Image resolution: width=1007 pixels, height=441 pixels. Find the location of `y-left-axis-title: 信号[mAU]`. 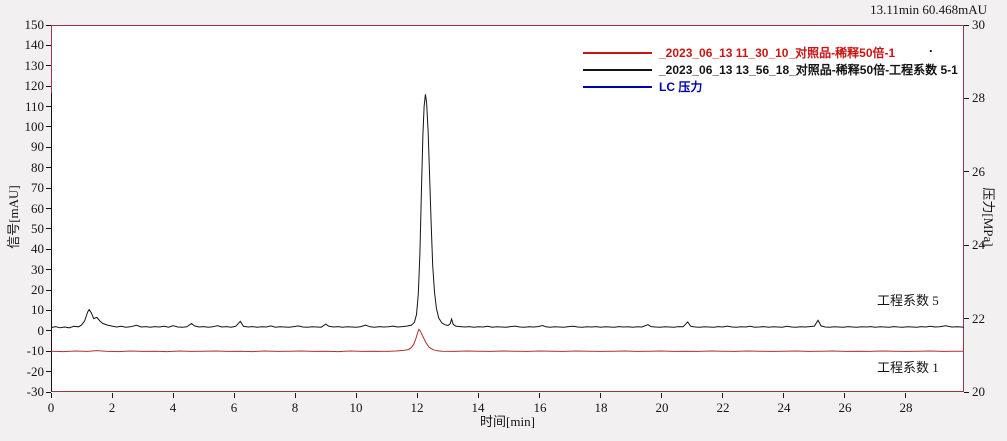

y-left-axis-title: 信号[mAU] is located at coordinates (13, 217).